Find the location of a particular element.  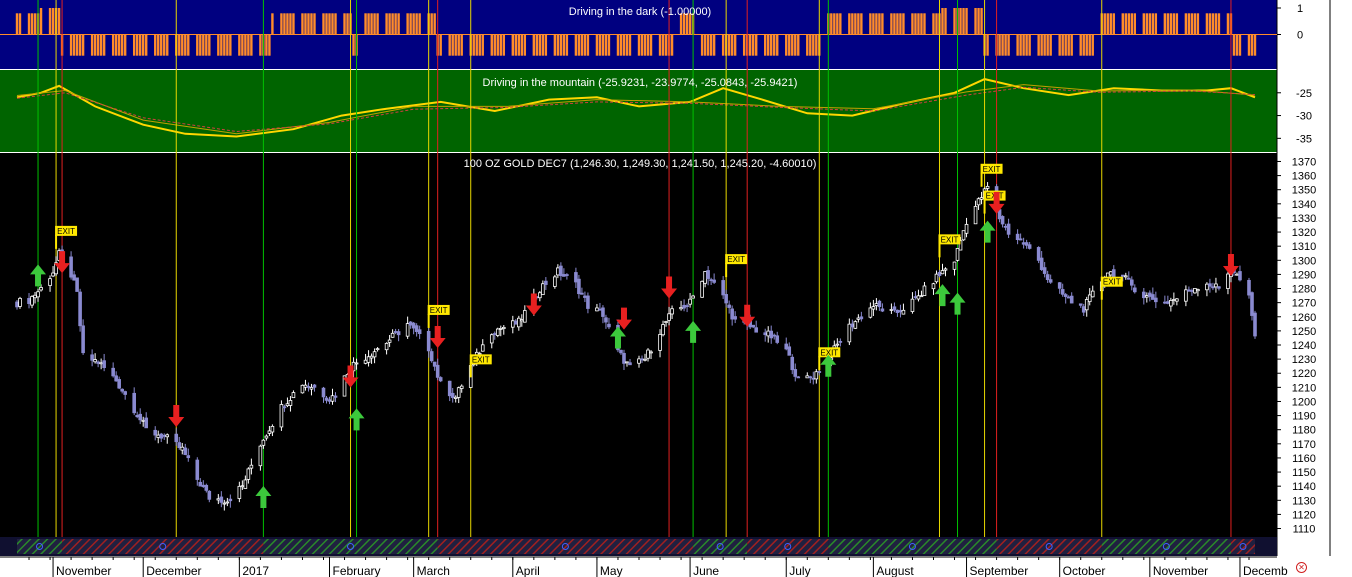

price-axis-label: 1300 is located at coordinates (1304, 261).